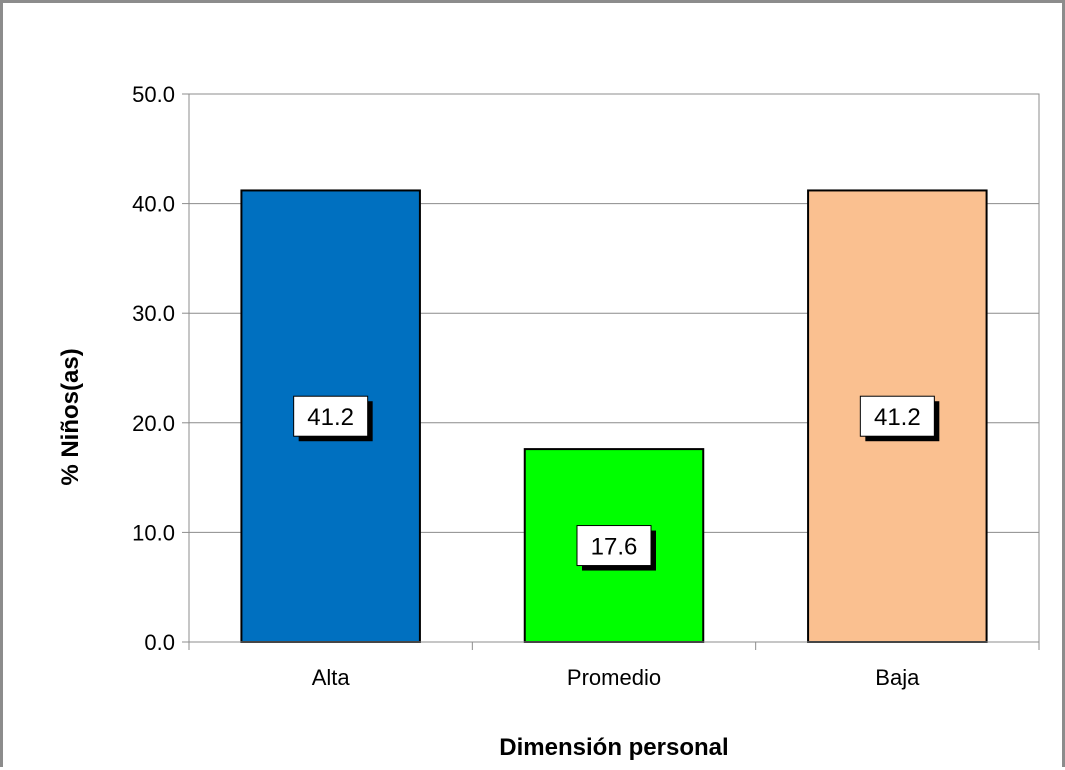  I want to click on y-axis-title: % Niños(as), so click(70, 416).